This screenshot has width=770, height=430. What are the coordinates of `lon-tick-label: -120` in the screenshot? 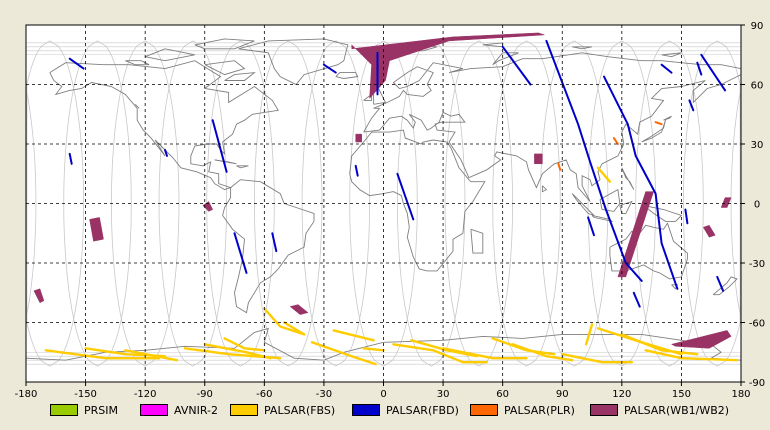 It's located at (145, 394).